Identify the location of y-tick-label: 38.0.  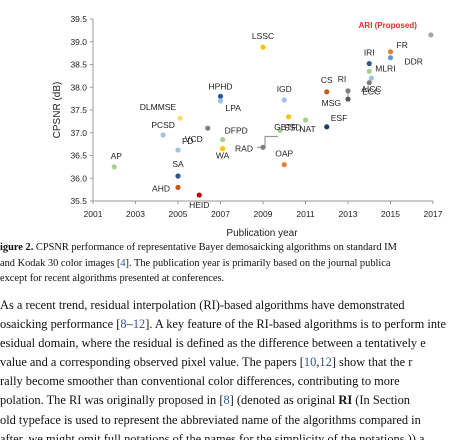
(78, 87).